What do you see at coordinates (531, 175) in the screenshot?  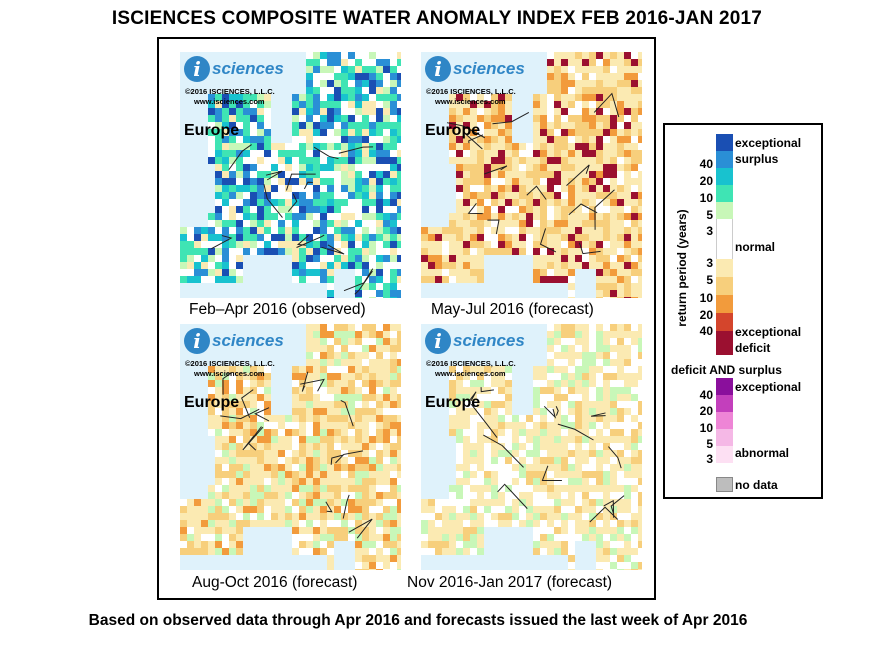 I see `europe-map-may-jul` at bounding box center [531, 175].